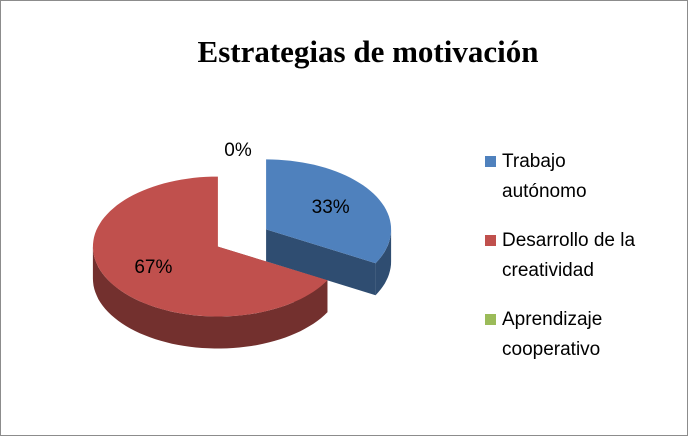 This screenshot has height=436, width=688. Describe the element at coordinates (555, 334) in the screenshot. I see `legend-label: Aprendizaje cooperativo` at that location.